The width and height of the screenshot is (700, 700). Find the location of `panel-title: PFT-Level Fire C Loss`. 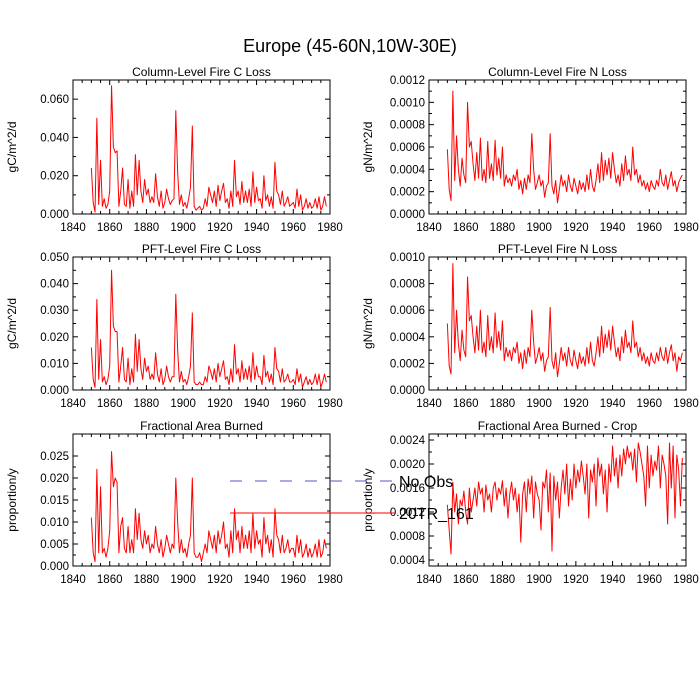

panel-title: PFT-Level Fire C Loss is located at coordinates (201, 249).